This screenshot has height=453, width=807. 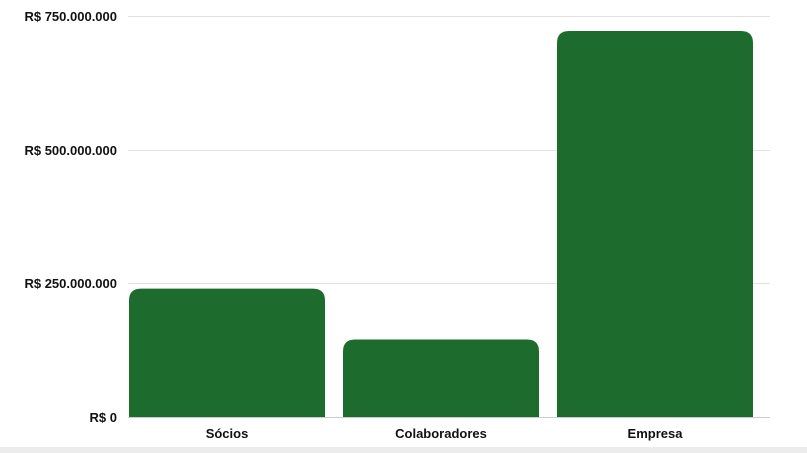 I want to click on y-tick-label: R$ 250.000.000, so click(x=70, y=283).